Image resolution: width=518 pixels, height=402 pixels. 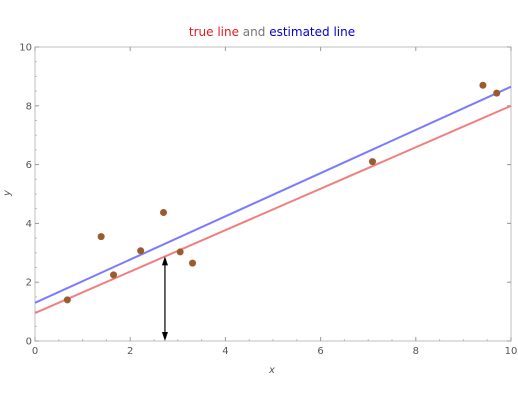 What do you see at coordinates (164, 336) in the screenshot?
I see `arrow-head-bottom` at bounding box center [164, 336].